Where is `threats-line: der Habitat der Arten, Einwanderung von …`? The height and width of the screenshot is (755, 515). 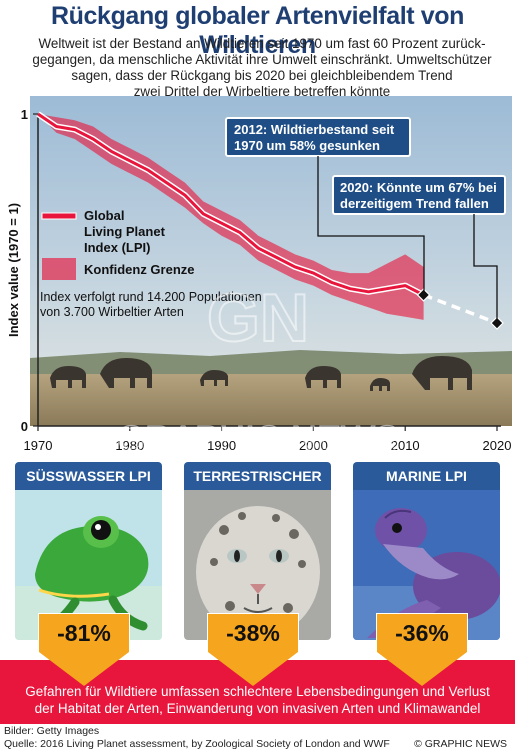
threats-line: der Habitat der Arten, Einwanderung von … is located at coordinates (257, 708).